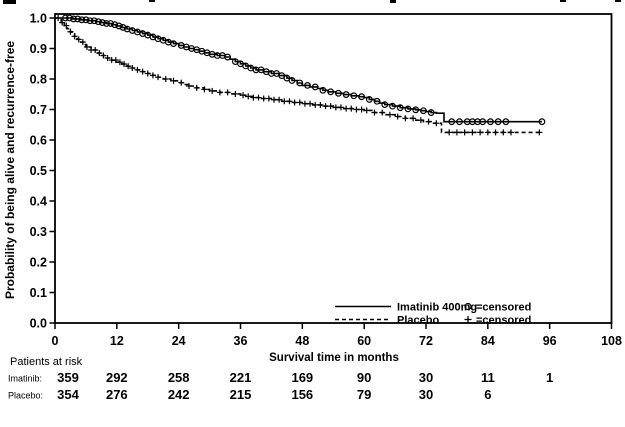  Describe the element at coordinates (503, 321) in the screenshot. I see `legend-censored-plus-label: =censored` at that location.